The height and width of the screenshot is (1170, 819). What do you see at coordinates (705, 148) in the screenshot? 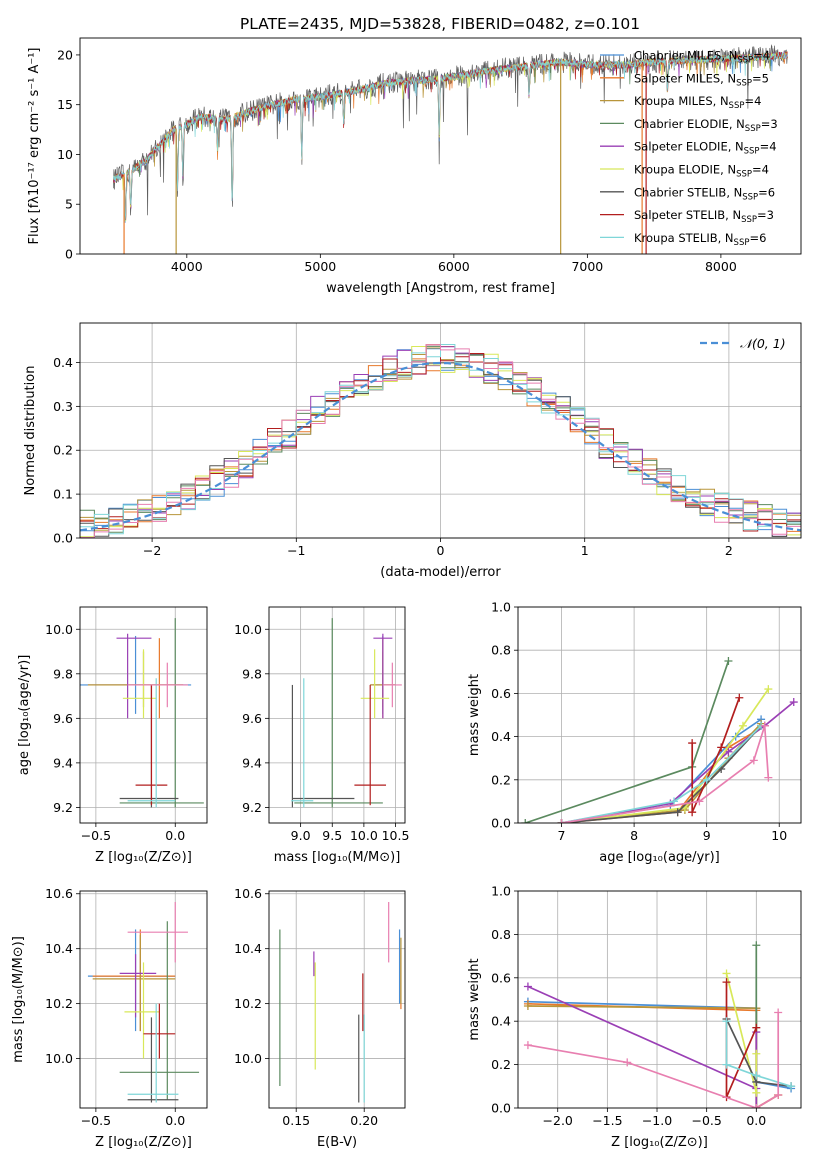
I see `legend-entry: Salpeter ELODIE, NSSP=4` at bounding box center [705, 148].